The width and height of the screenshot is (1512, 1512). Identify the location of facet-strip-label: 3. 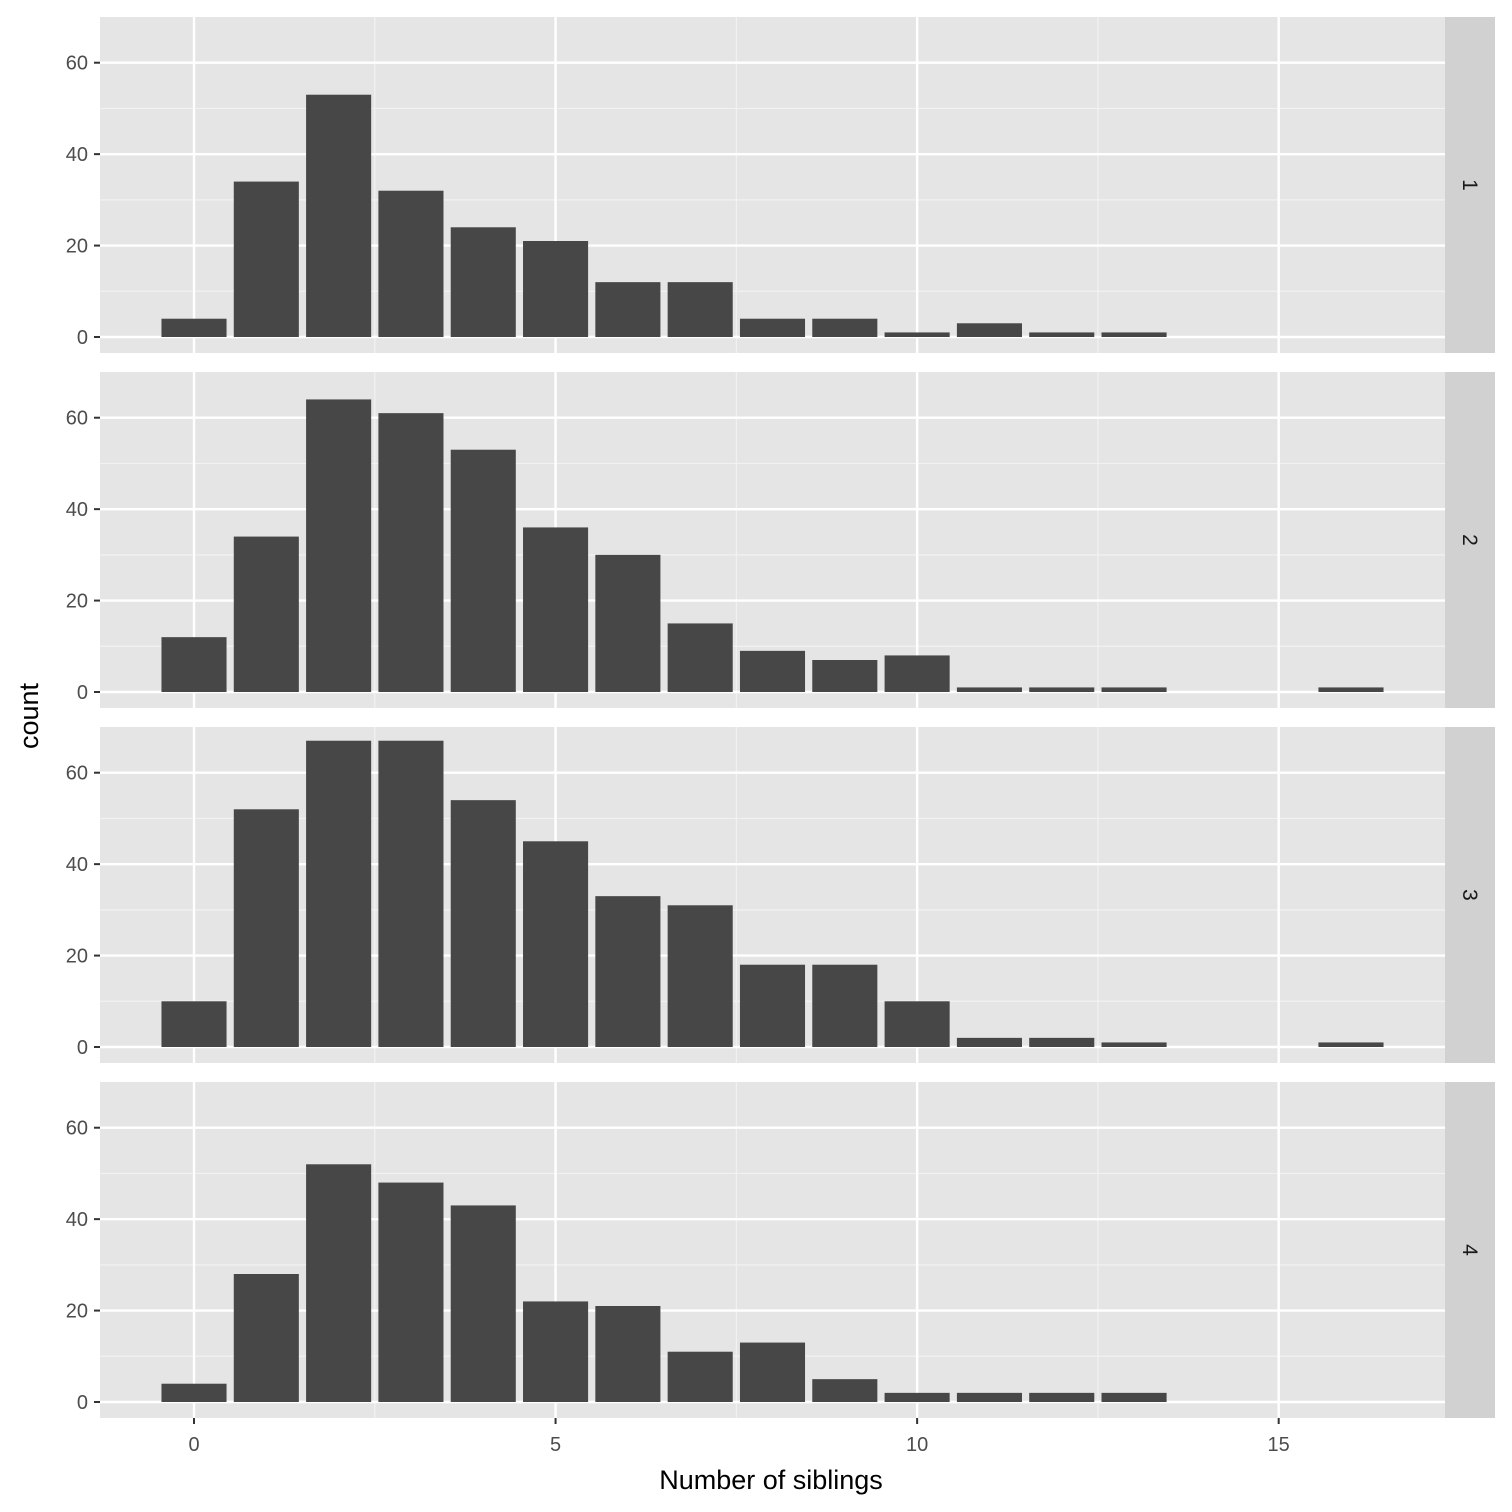
(1469, 895).